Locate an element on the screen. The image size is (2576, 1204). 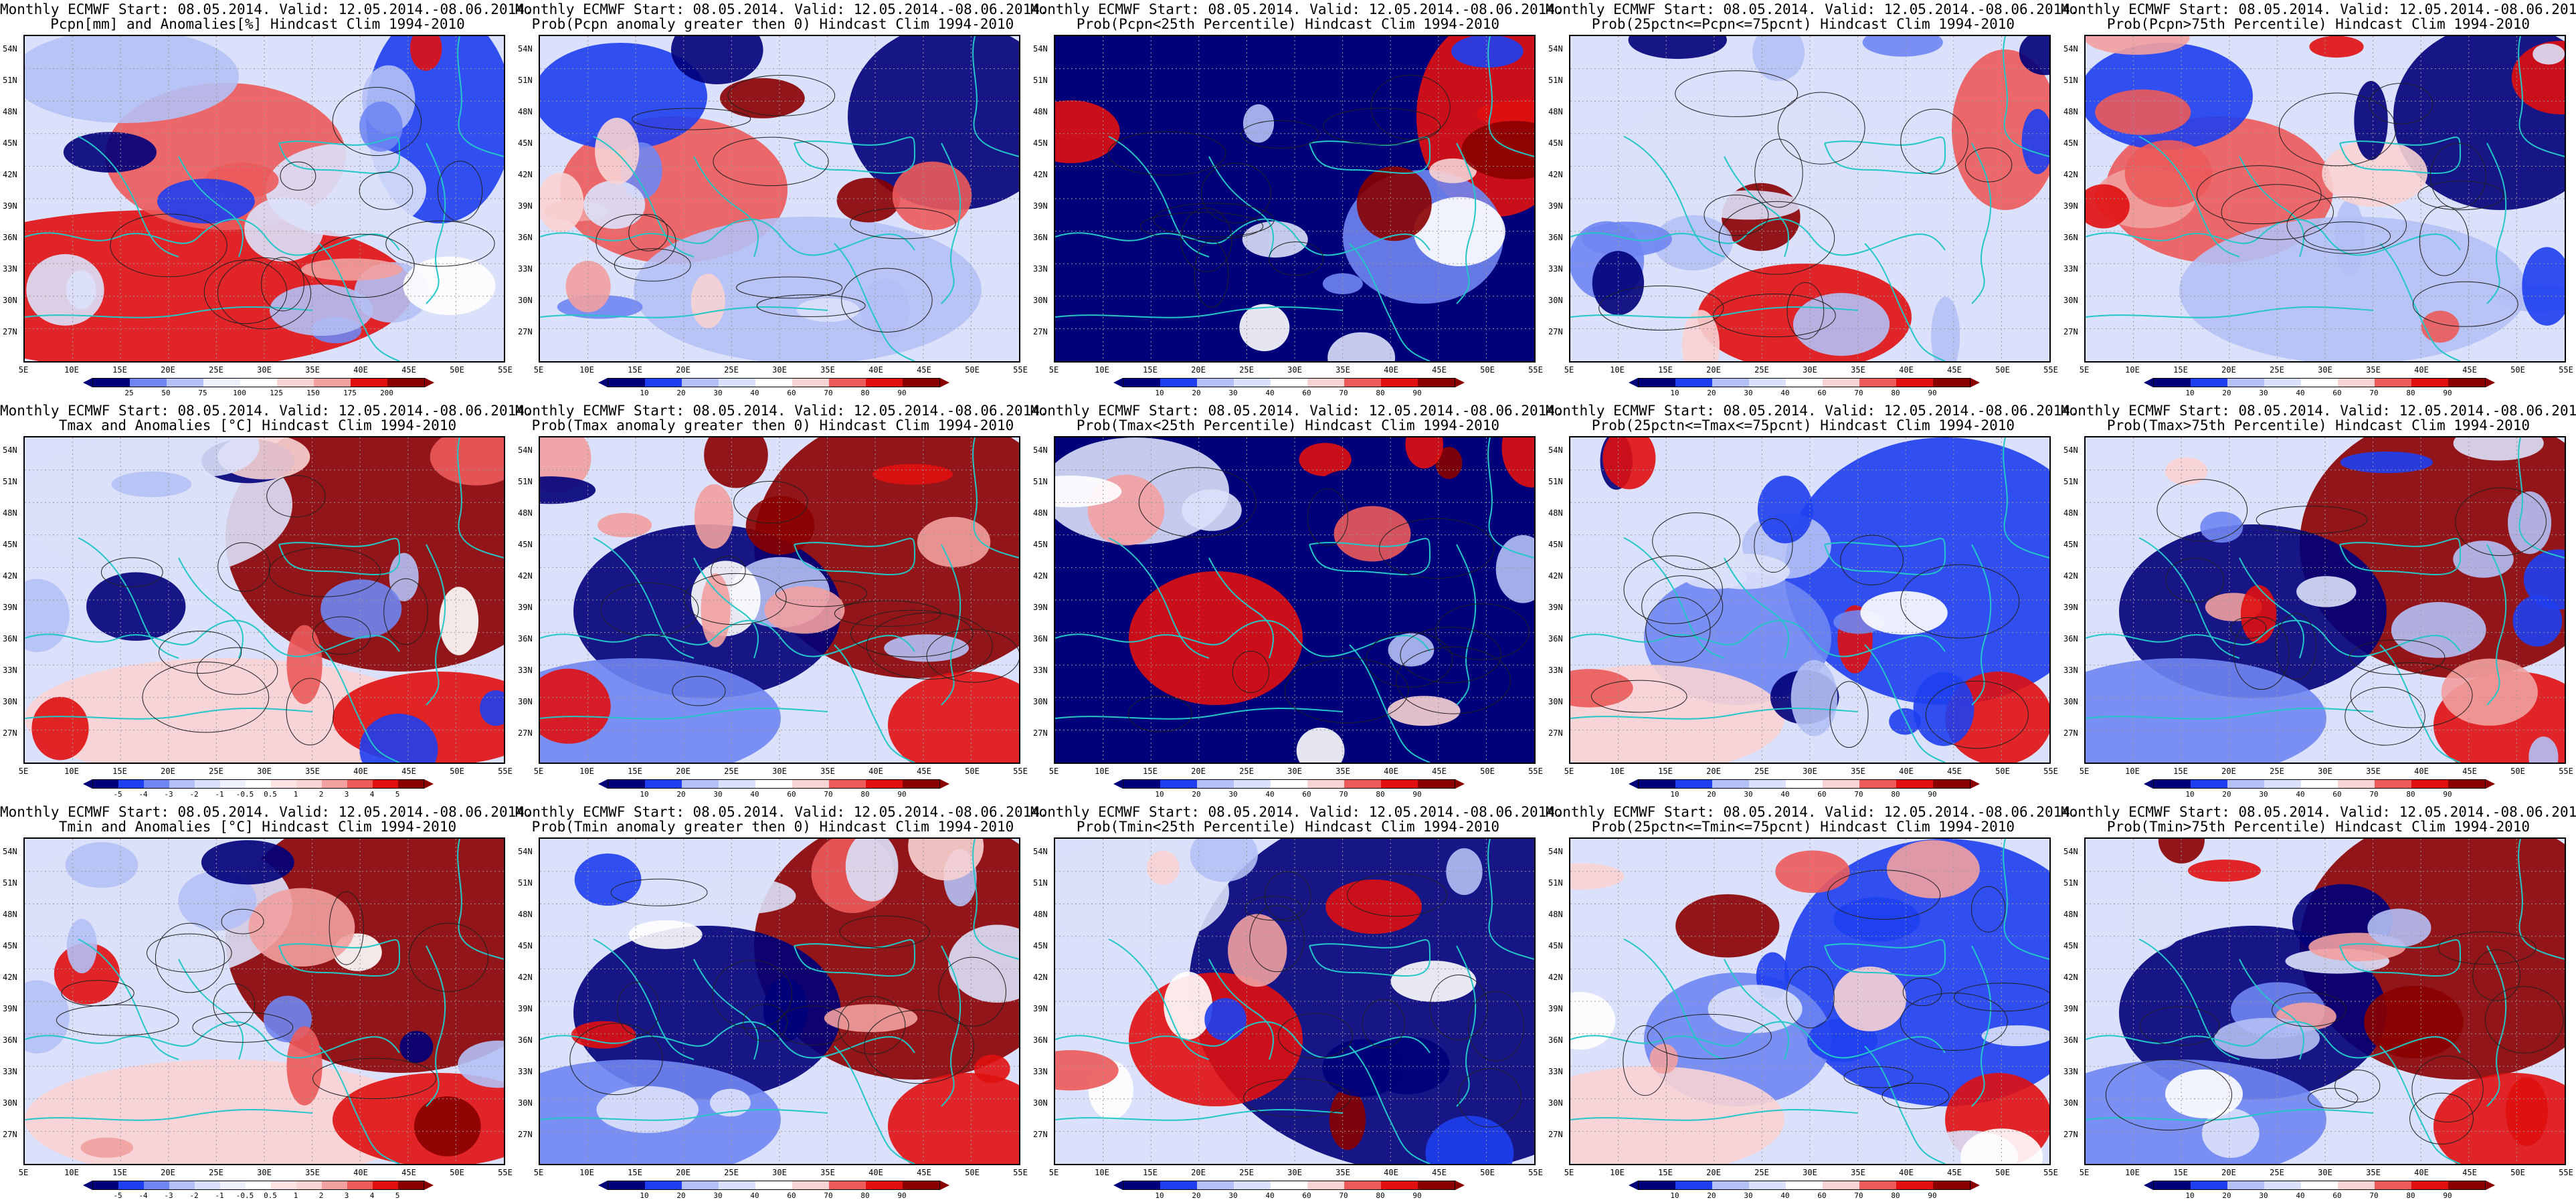
colorbar-tick-label: 175 is located at coordinates (350, 393).